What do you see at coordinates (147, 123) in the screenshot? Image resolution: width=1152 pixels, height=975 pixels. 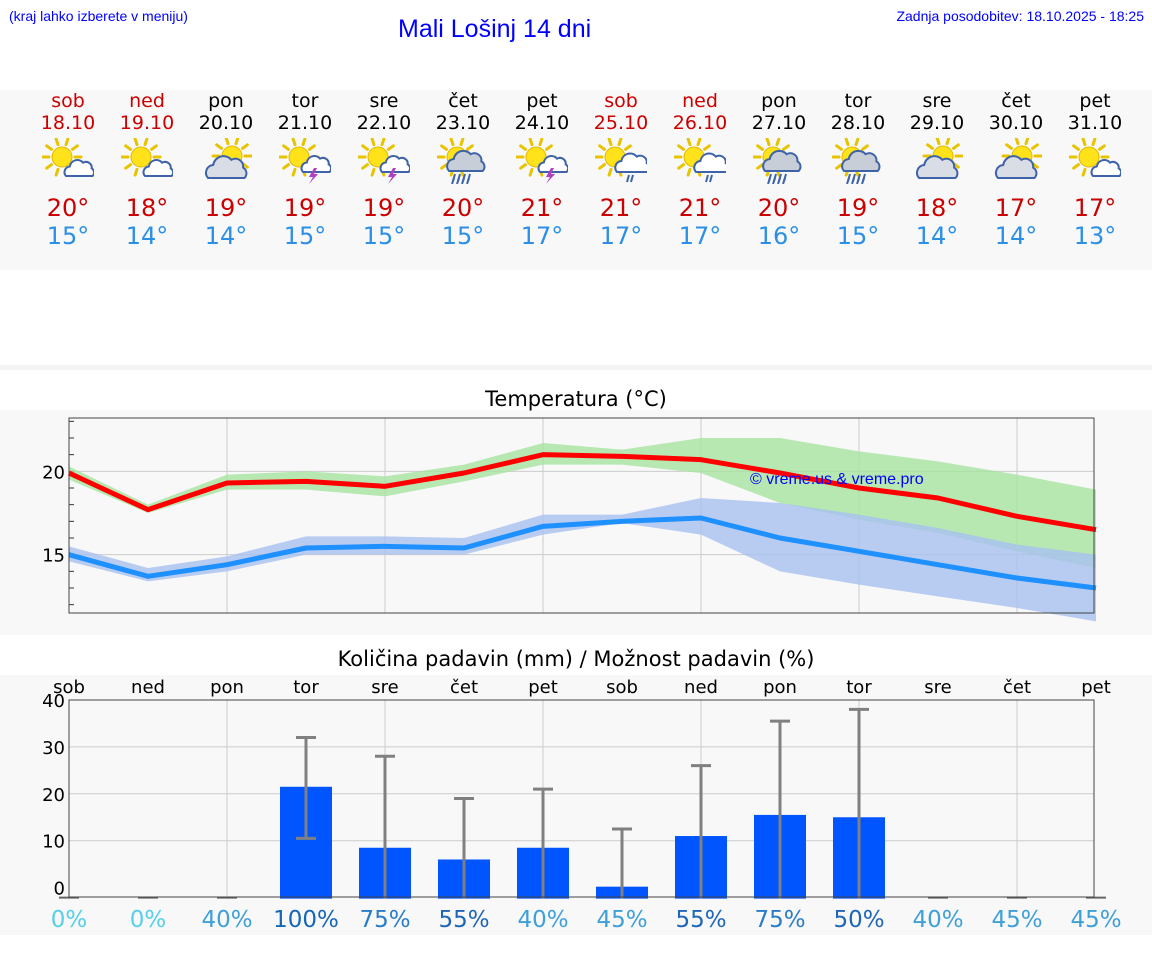 I see `day-date: 19.10` at bounding box center [147, 123].